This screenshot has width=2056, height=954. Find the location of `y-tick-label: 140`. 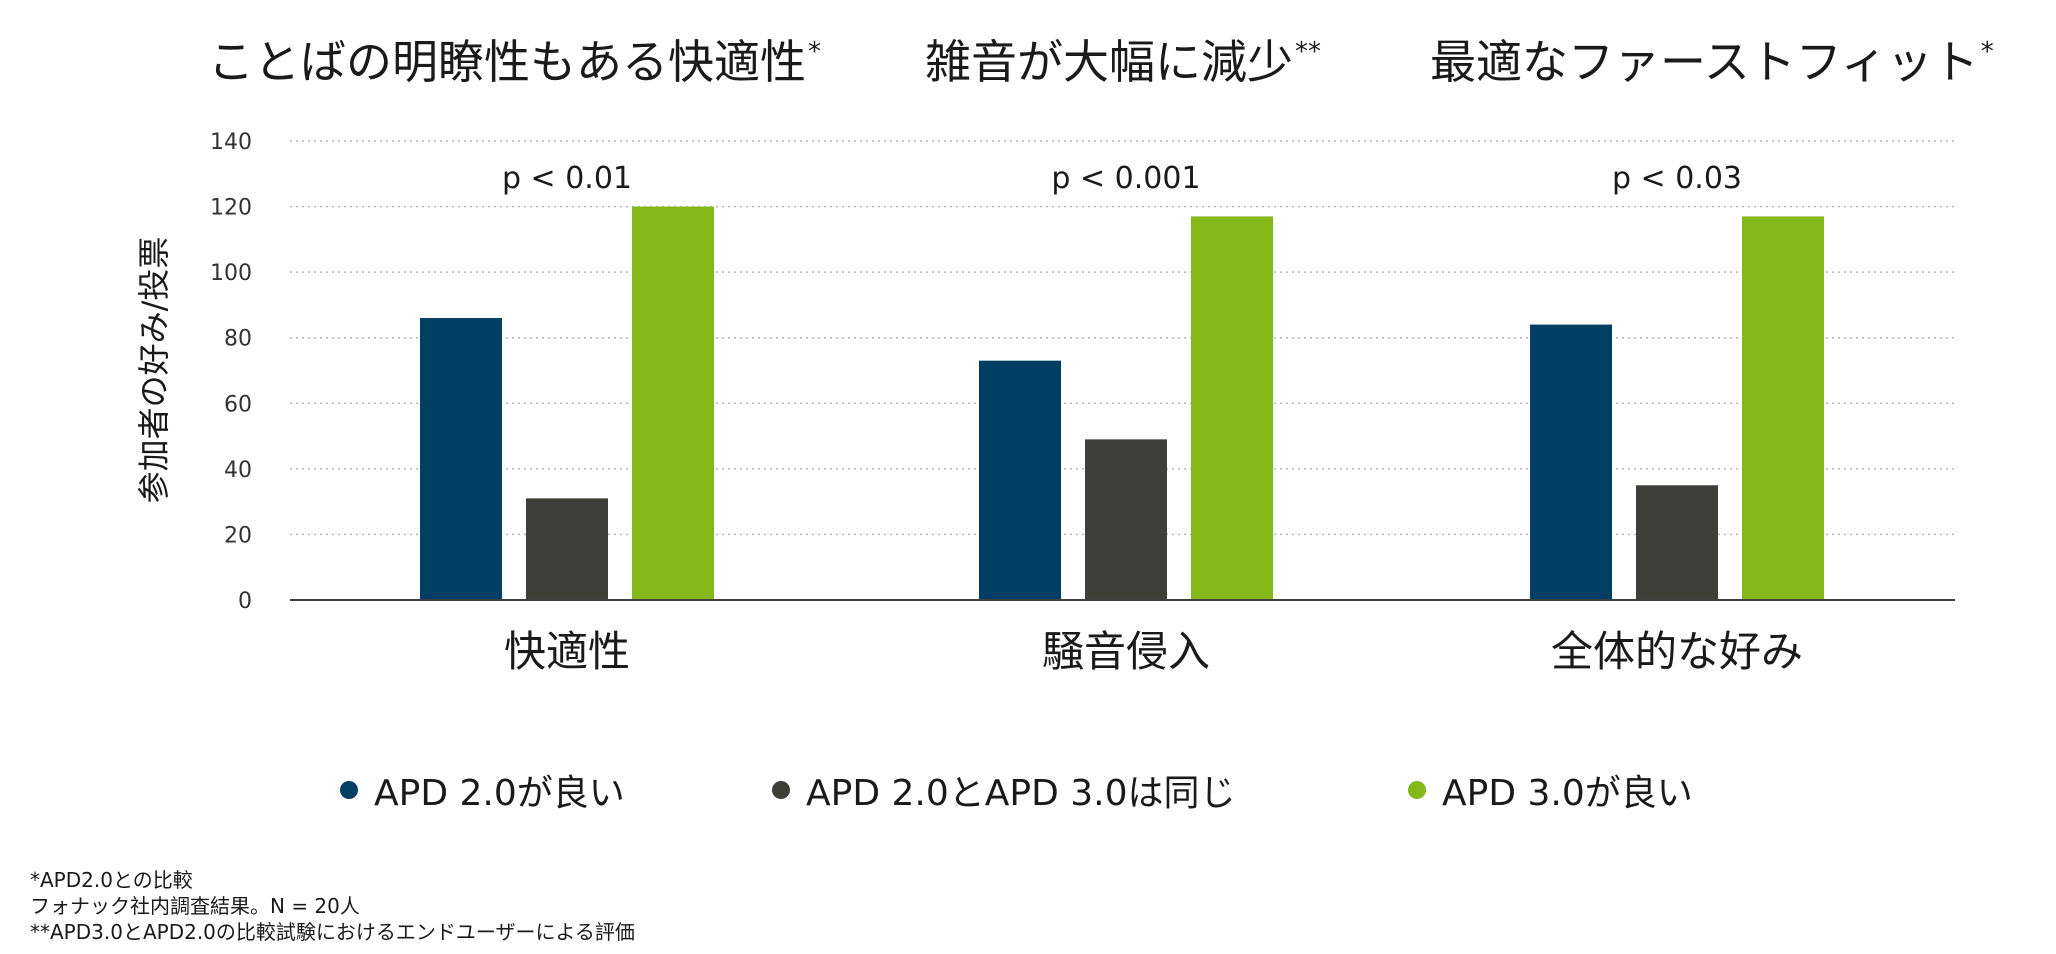

y-tick-label: 140 is located at coordinates (231, 142).